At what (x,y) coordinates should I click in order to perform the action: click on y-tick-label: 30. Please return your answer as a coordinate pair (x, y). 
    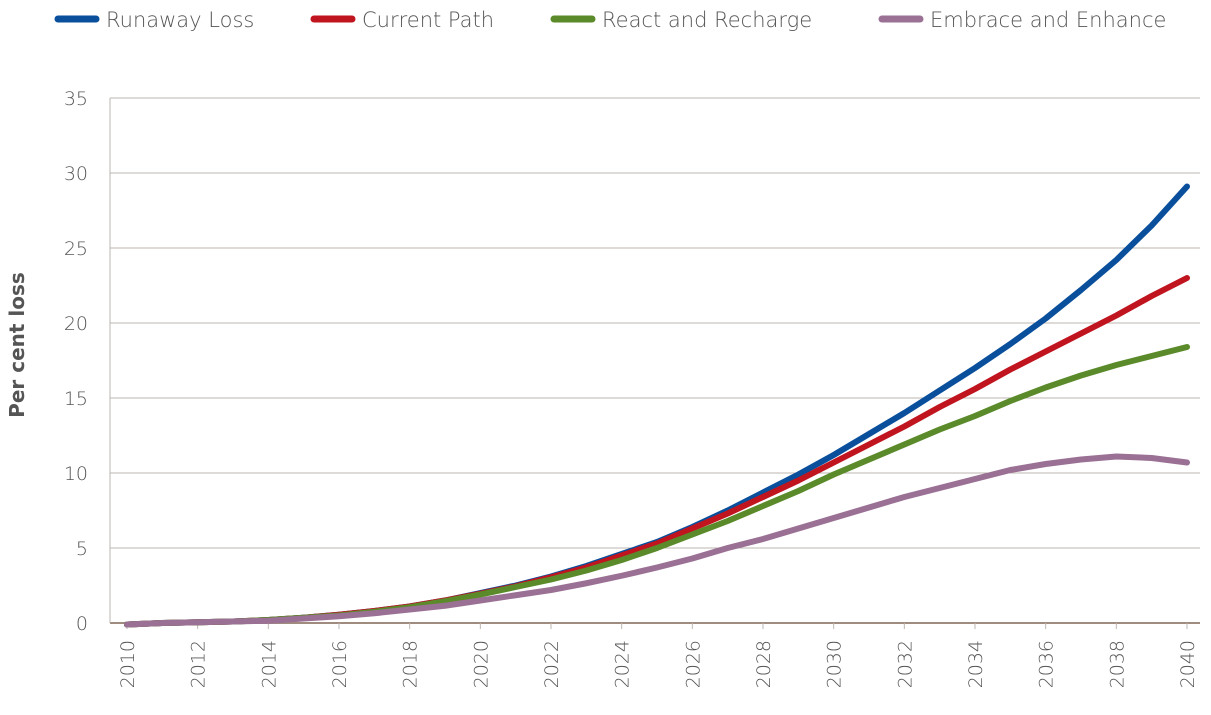
    Looking at the image, I should click on (76, 174).